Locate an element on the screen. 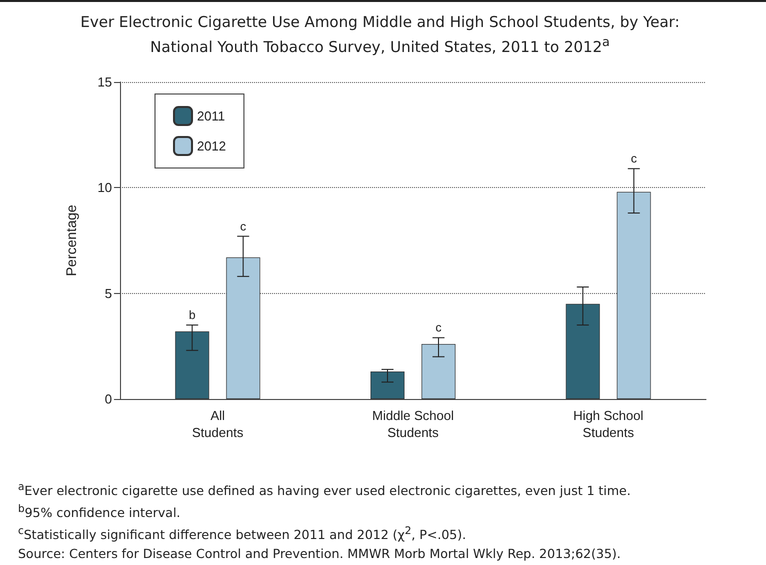 The image size is (766, 565). text: $^{b}$95% confidence interval. is located at coordinates (100, 512).